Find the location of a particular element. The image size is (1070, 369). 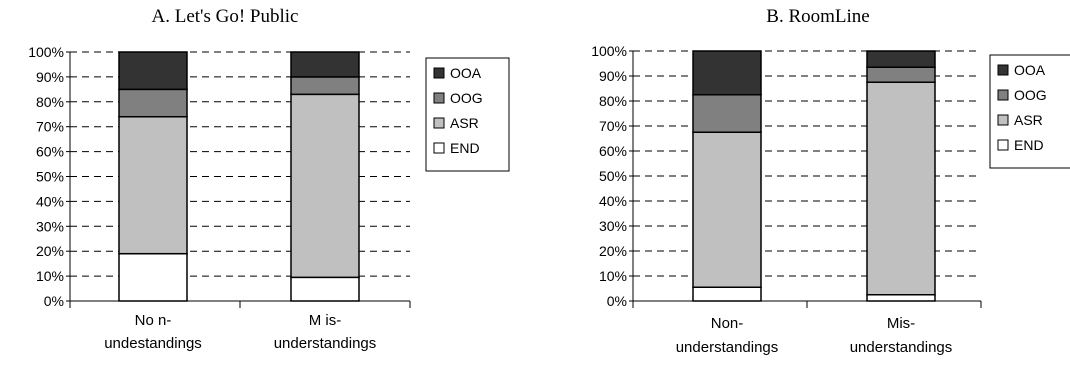

x-category-label: Non- is located at coordinates (727, 323).